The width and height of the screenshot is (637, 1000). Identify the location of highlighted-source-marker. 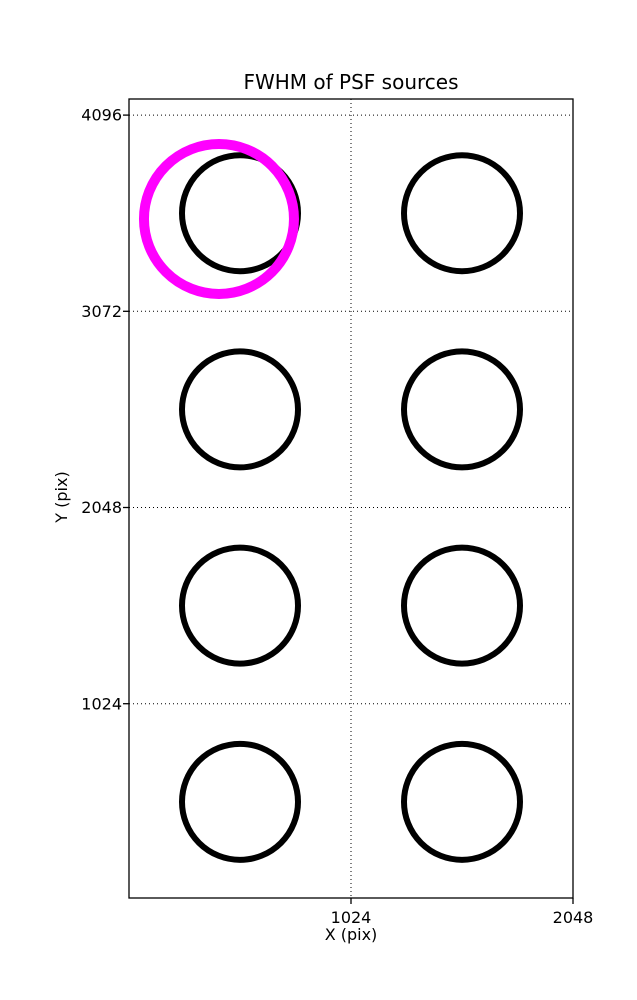
(218, 218).